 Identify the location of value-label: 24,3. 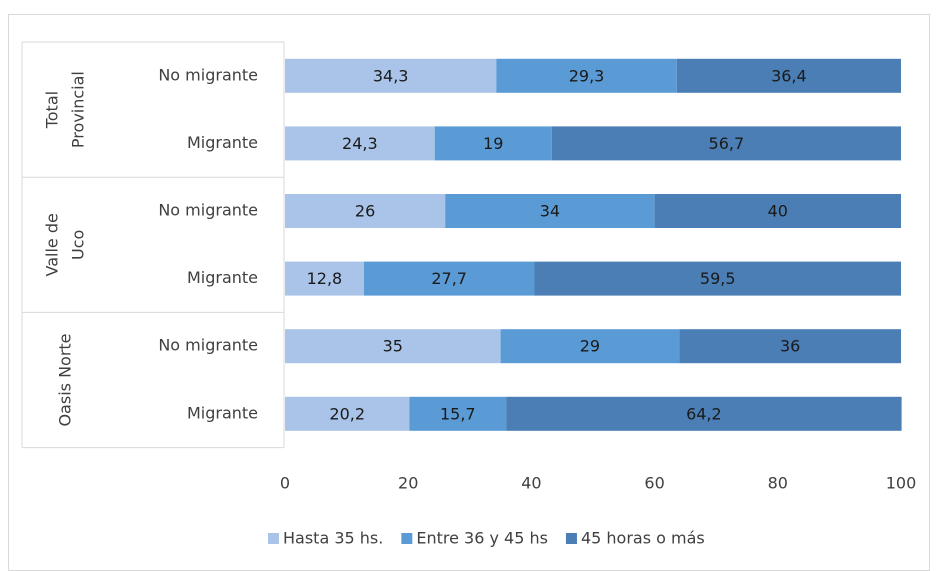
(360, 143).